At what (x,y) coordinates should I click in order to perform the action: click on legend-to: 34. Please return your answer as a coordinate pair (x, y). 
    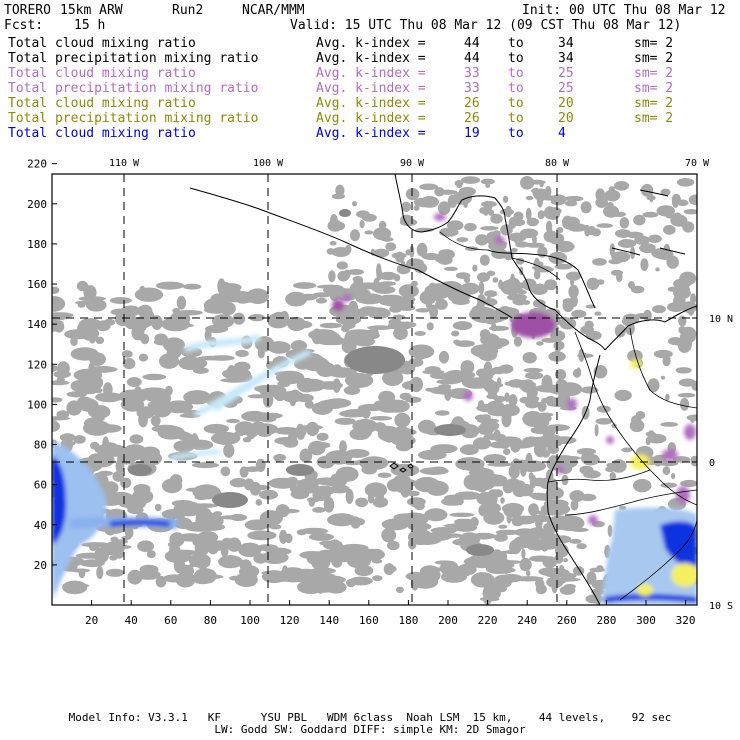
    Looking at the image, I should click on (566, 43).